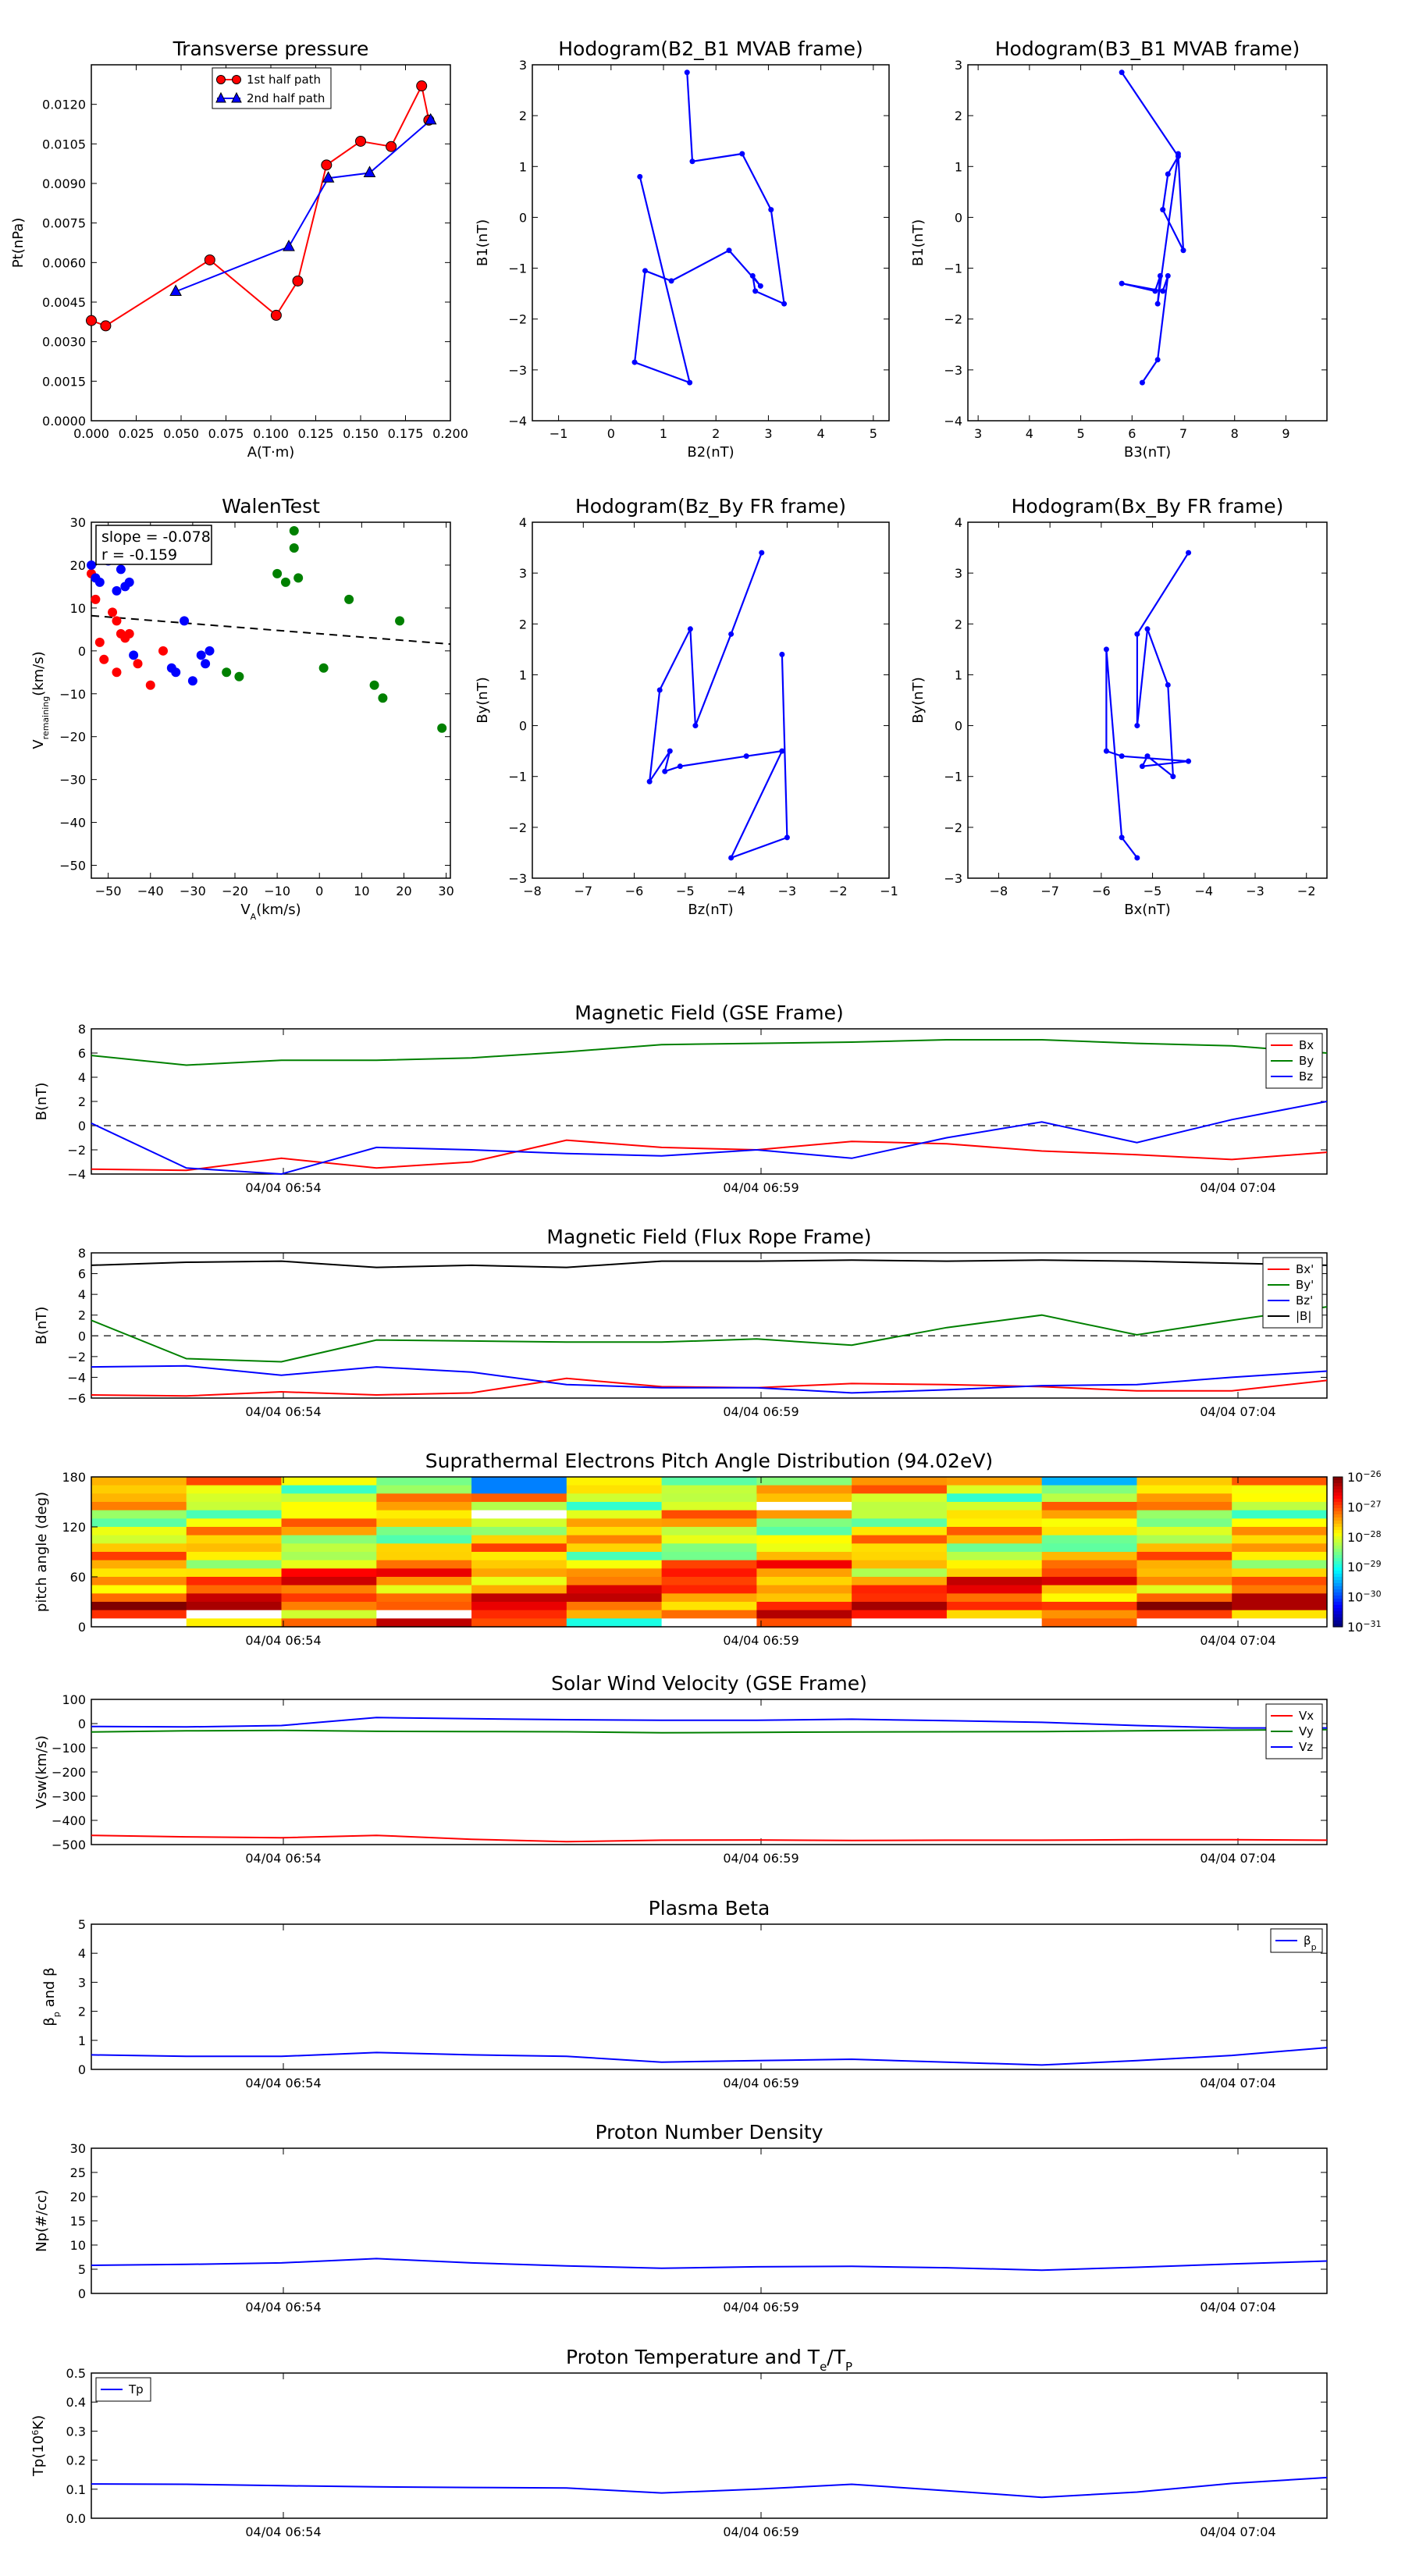 Image resolution: width=1405 pixels, height=2576 pixels. What do you see at coordinates (1148, 243) in the screenshot?
I see `h2-plot-frame` at bounding box center [1148, 243].